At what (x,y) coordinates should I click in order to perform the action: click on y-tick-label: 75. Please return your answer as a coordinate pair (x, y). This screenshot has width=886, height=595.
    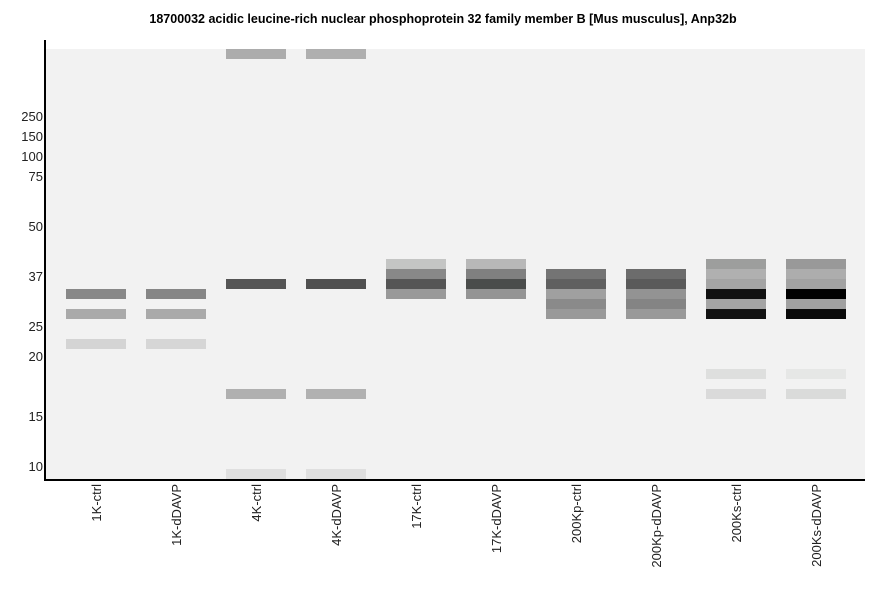
    Looking at the image, I should click on (36, 176).